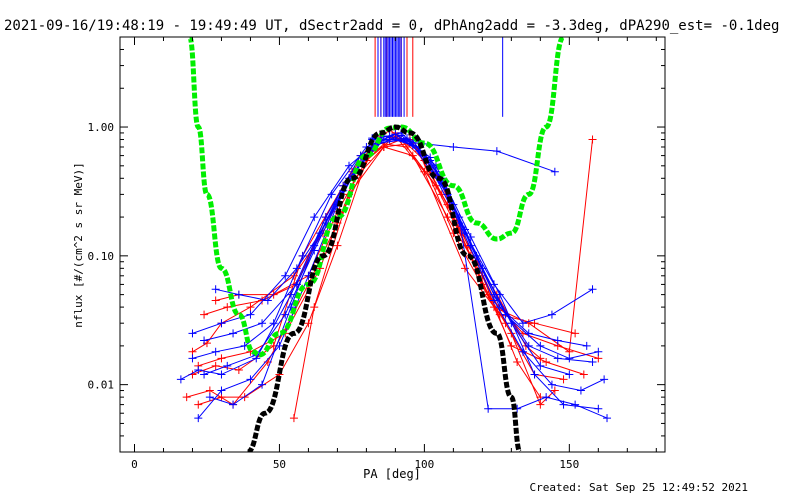  I want to click on y-tick-label: 0.01, so click(101, 385).